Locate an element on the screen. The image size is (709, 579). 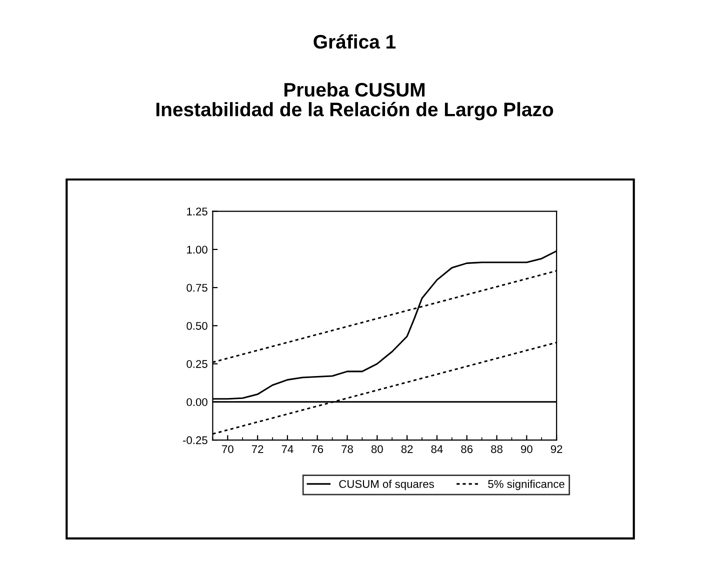
x-tick-label: 74 is located at coordinates (288, 449).